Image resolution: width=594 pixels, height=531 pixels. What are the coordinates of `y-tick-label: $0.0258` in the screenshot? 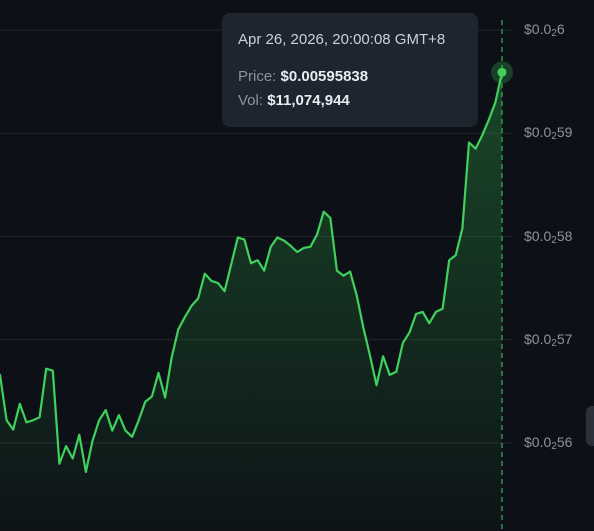 It's located at (548, 237).